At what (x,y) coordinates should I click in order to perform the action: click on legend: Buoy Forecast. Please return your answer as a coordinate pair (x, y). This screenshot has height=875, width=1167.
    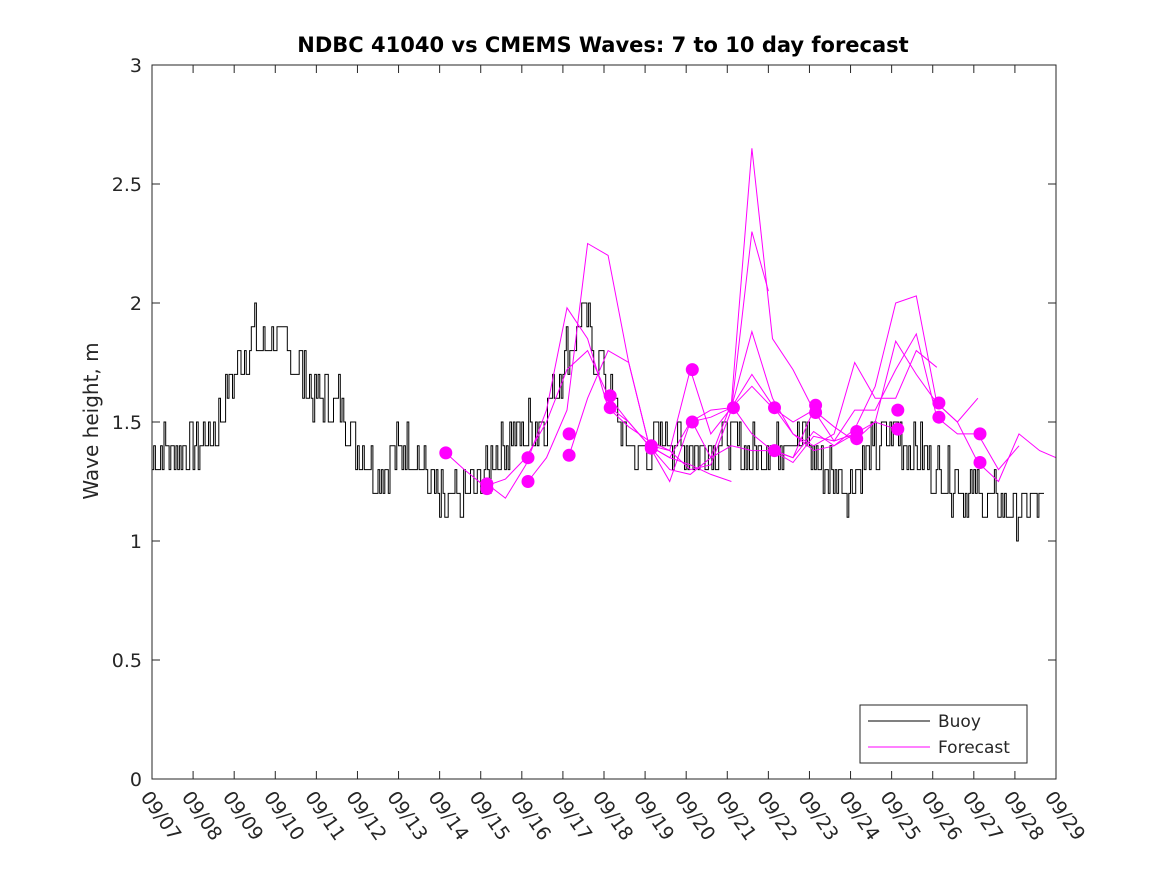
    Looking at the image, I should click on (943, 734).